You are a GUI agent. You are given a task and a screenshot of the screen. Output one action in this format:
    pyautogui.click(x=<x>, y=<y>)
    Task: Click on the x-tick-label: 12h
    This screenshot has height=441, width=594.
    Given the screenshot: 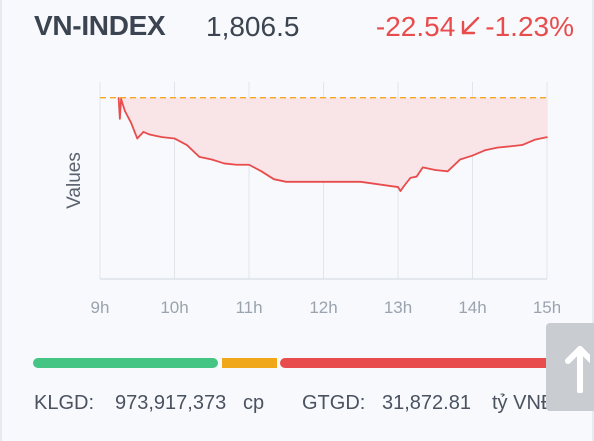 What is the action you would take?
    pyautogui.click(x=323, y=307)
    